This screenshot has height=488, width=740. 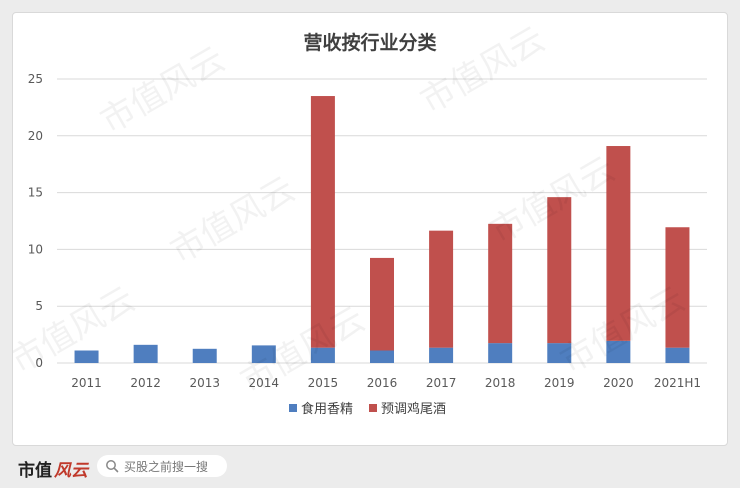 I want to click on legend-label: 食用香精, so click(x=327, y=409).